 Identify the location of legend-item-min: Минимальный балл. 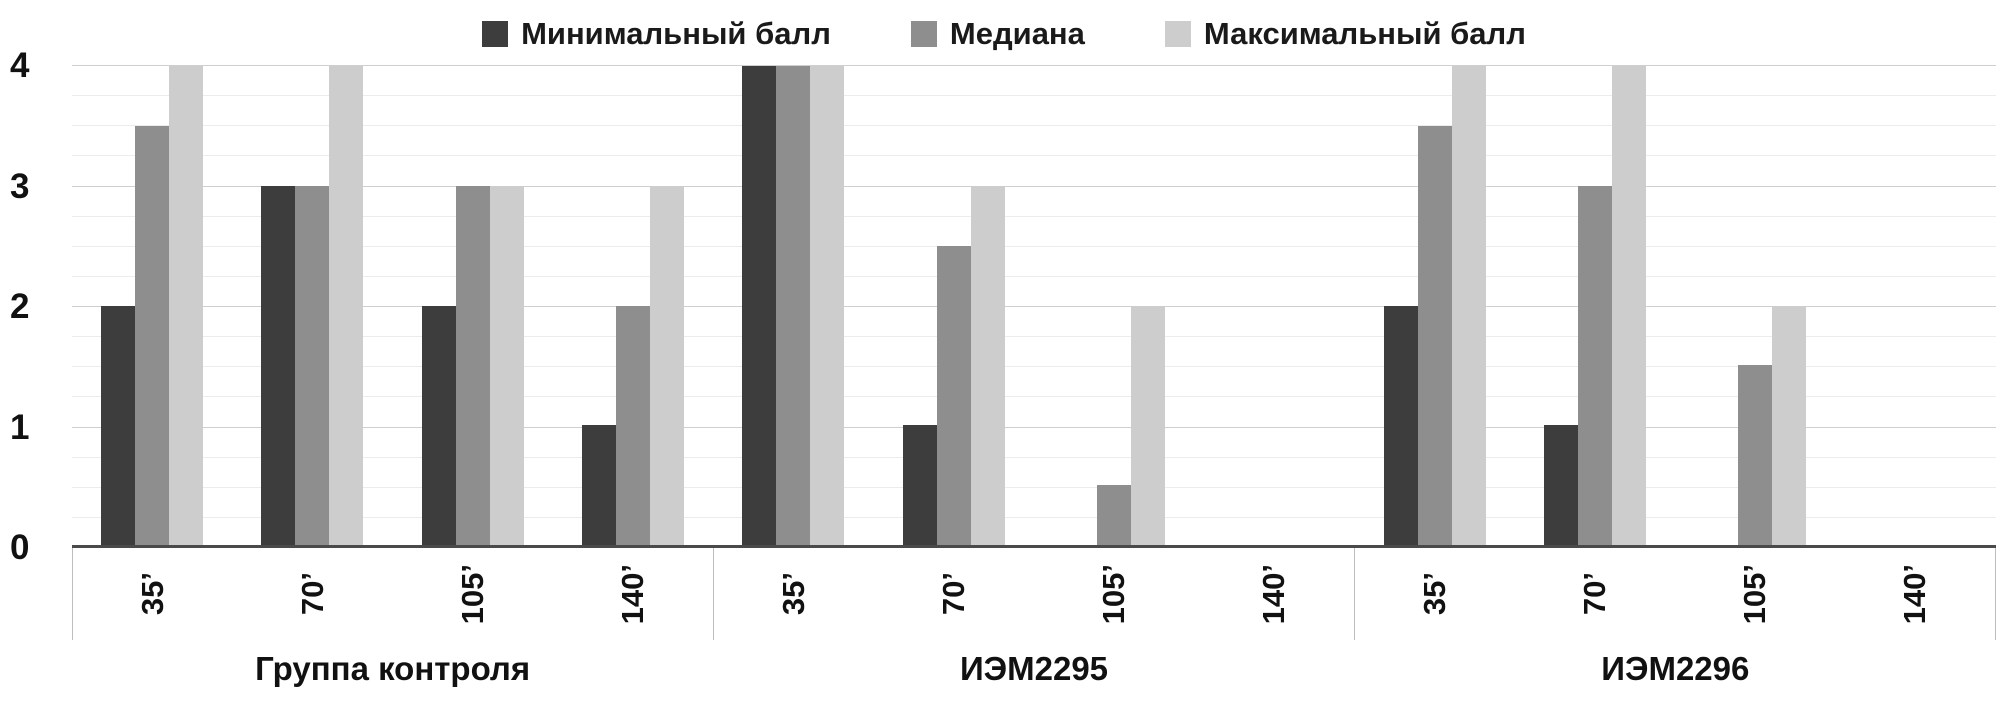
(656, 34).